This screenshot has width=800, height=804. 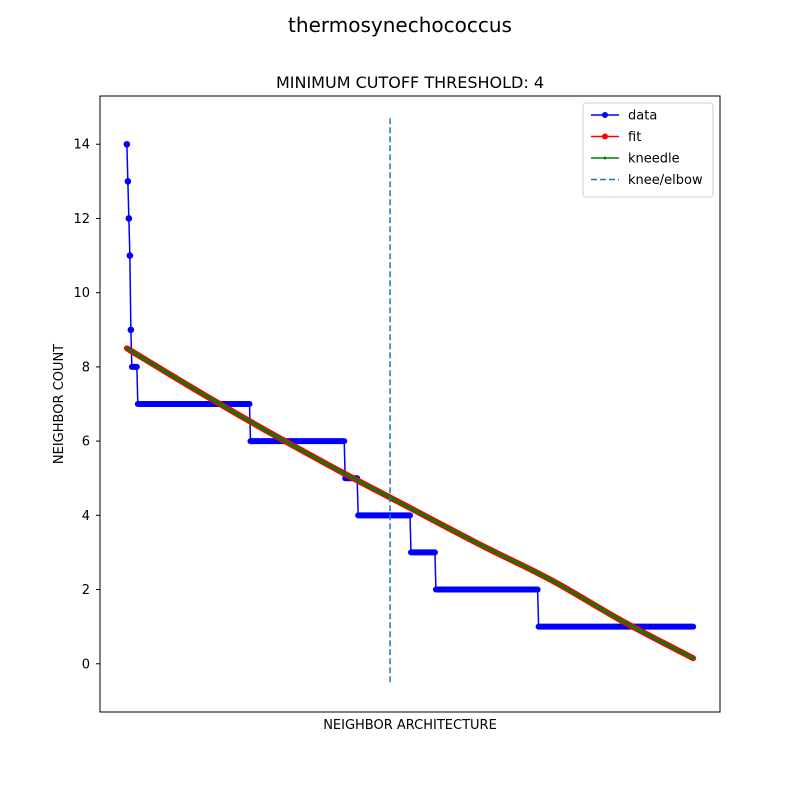 What do you see at coordinates (86, 590) in the screenshot?
I see `y-tick-label-2: 2` at bounding box center [86, 590].